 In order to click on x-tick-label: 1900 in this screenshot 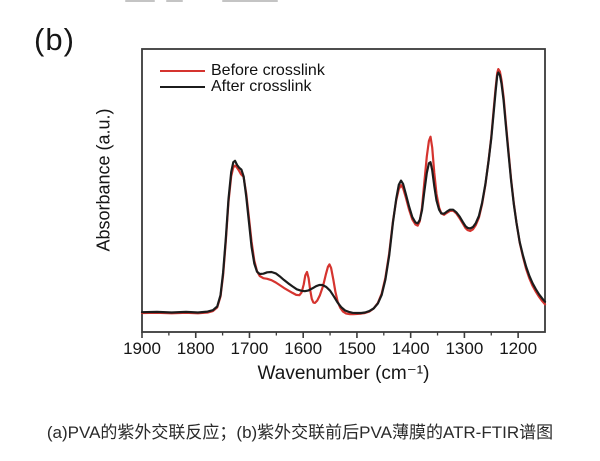, I will do `click(142, 348)`.